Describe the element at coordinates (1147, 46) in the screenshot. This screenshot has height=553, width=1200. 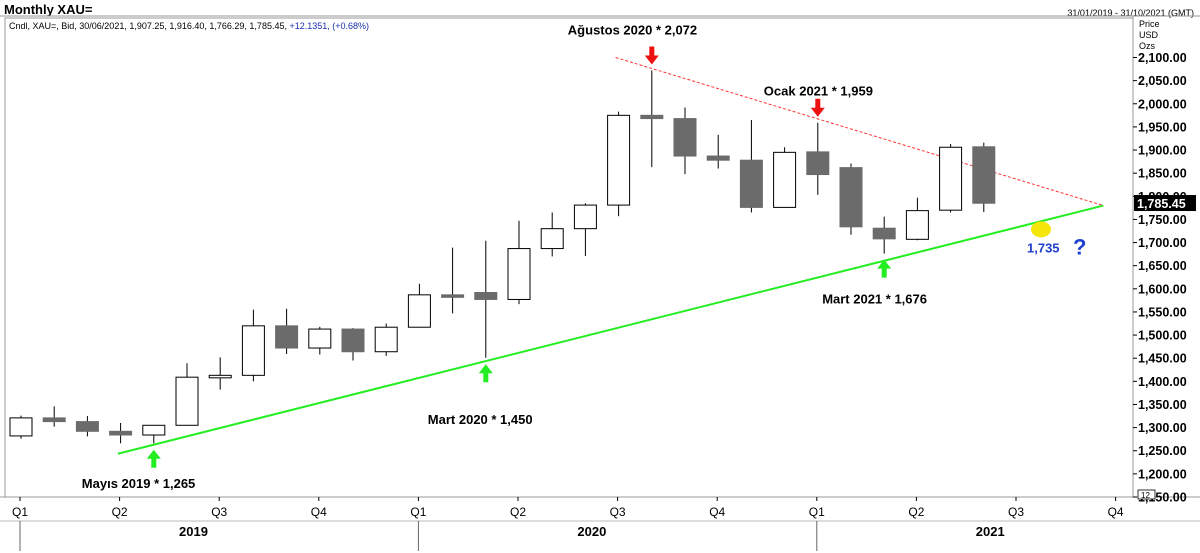
I see `unit-weight: Ozs` at that location.